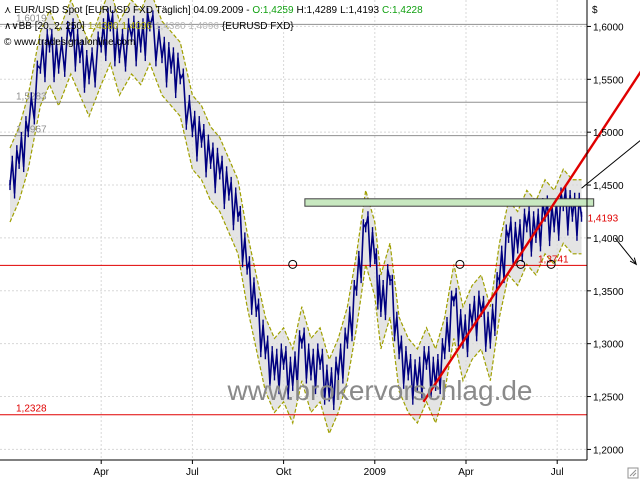  Describe the element at coordinates (608, 450) in the screenshot. I see `y-tick-label: 1,2000` at that location.